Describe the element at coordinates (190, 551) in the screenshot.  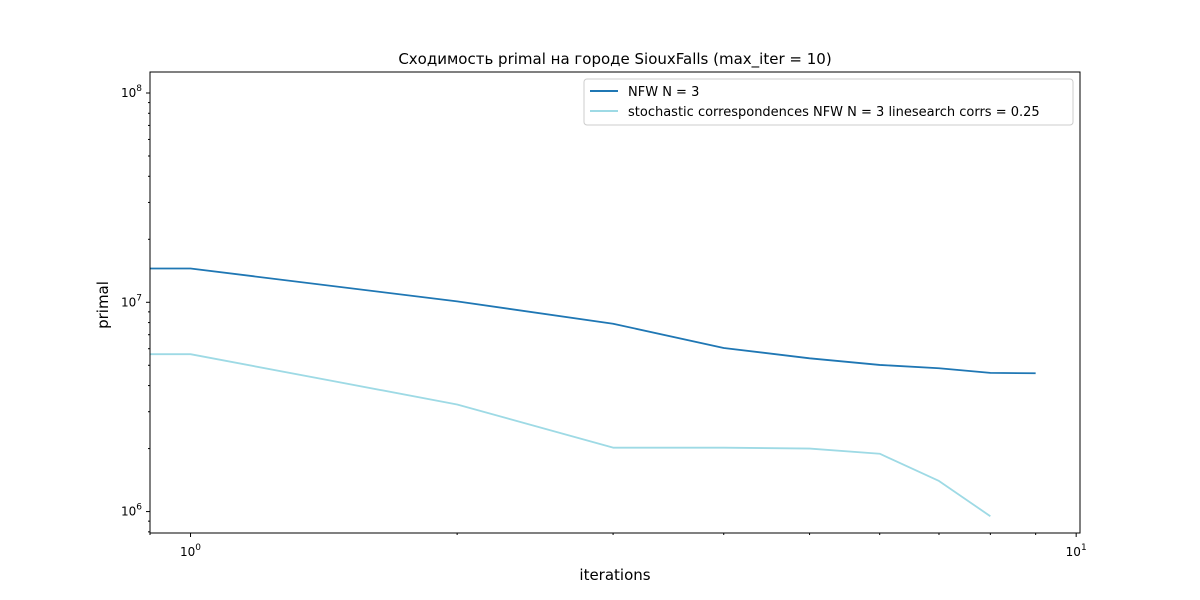
I see `x-tick-label: 10⁰` at that location.